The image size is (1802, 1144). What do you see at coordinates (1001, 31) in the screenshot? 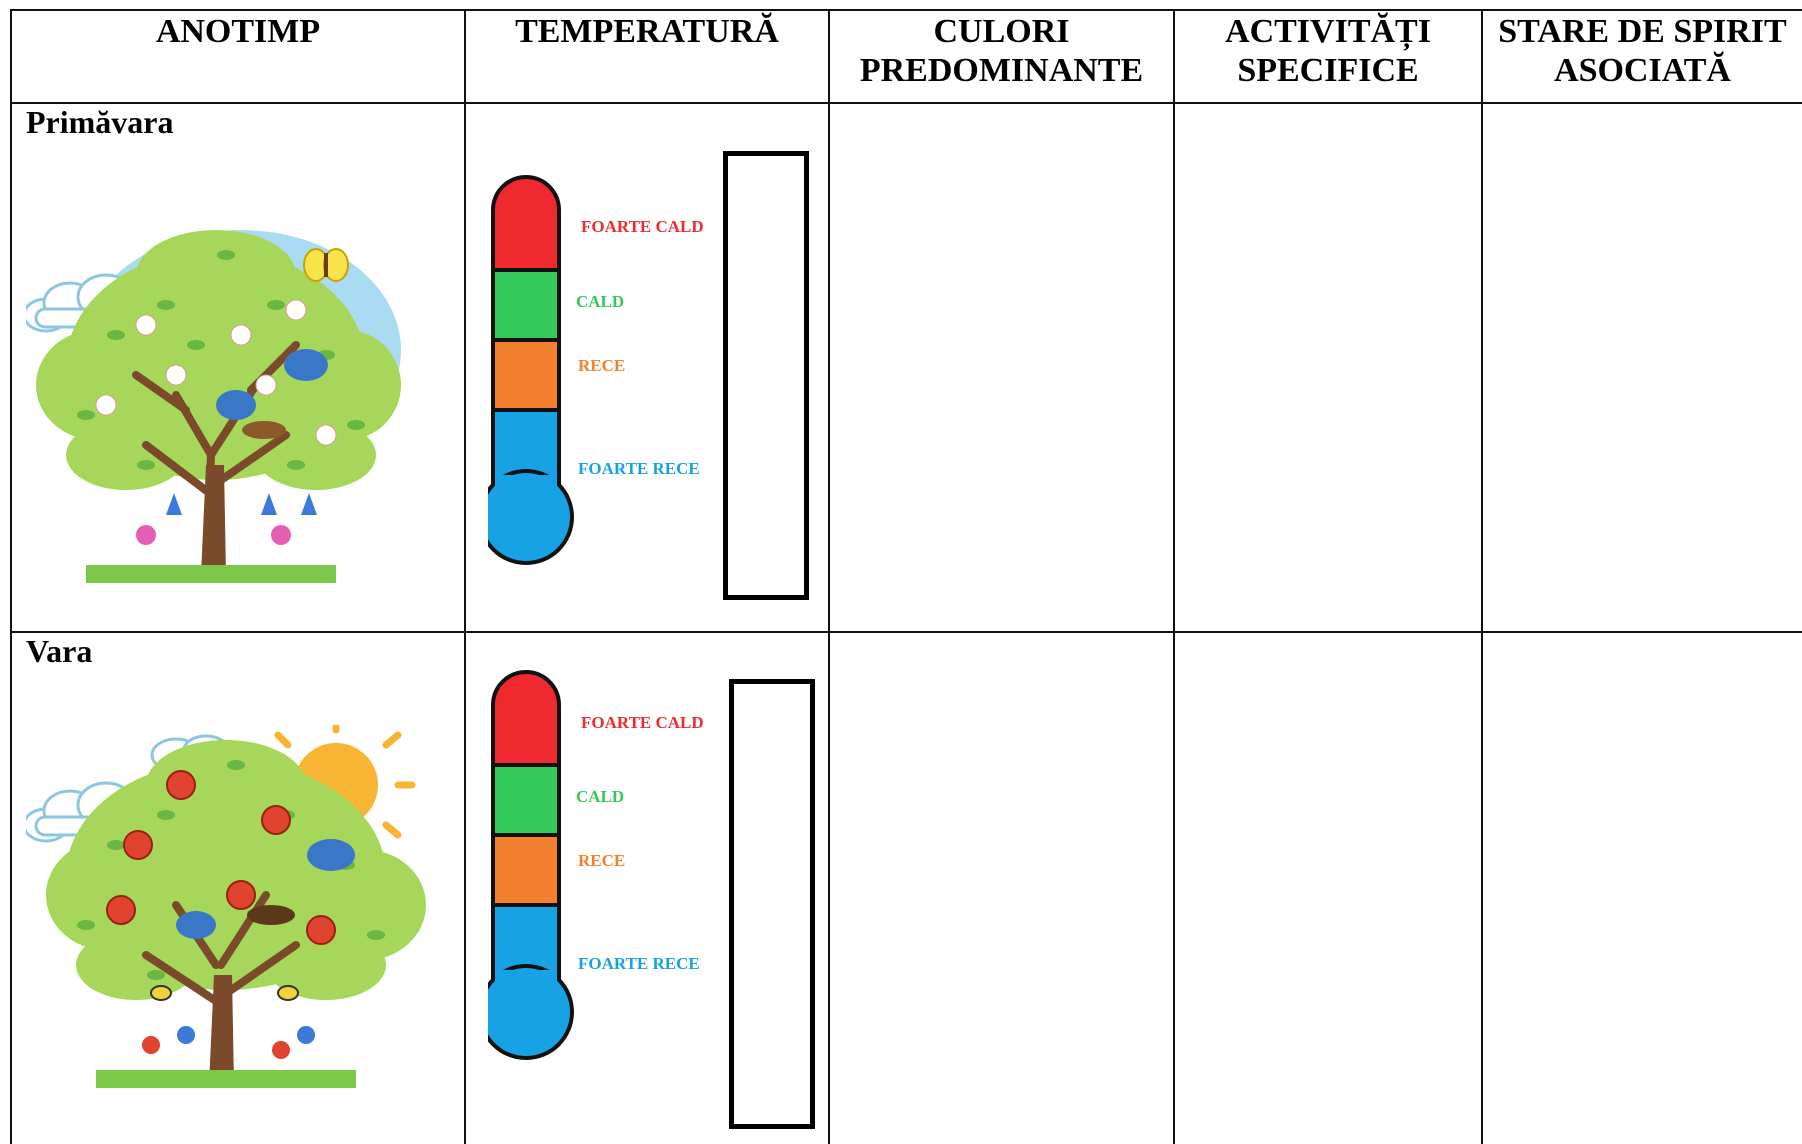
I see `header-colors-line1: CULORI` at bounding box center [1001, 31].